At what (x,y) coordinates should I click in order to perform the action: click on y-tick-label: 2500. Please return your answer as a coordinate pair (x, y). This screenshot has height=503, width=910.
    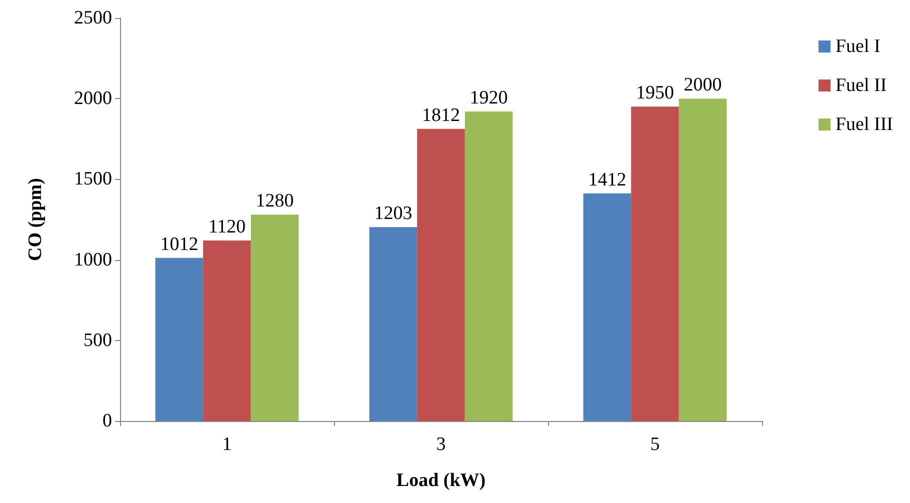
    Looking at the image, I should click on (93, 18).